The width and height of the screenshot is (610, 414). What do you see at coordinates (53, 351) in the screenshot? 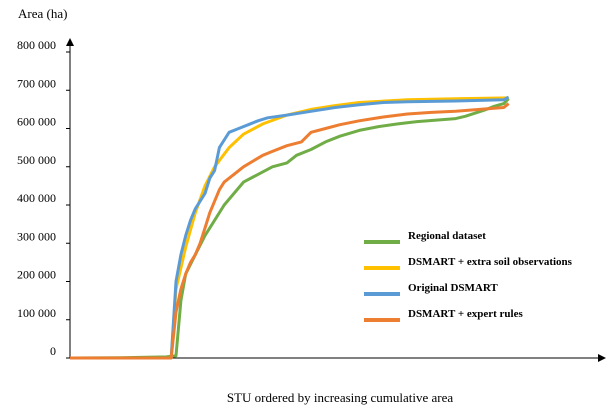
I see `y-tick-label: 0` at bounding box center [53, 351].